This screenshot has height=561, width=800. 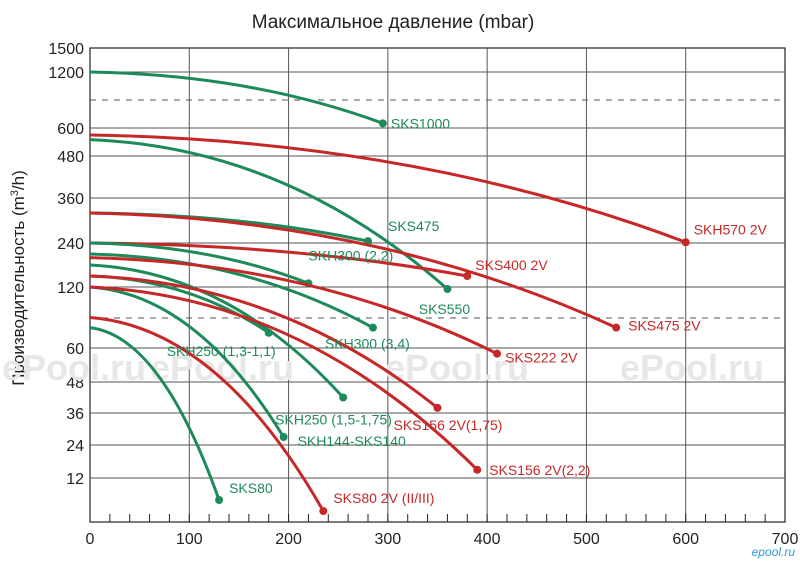 What do you see at coordinates (487, 539) in the screenshot?
I see `x-tick-label: 400` at bounding box center [487, 539].